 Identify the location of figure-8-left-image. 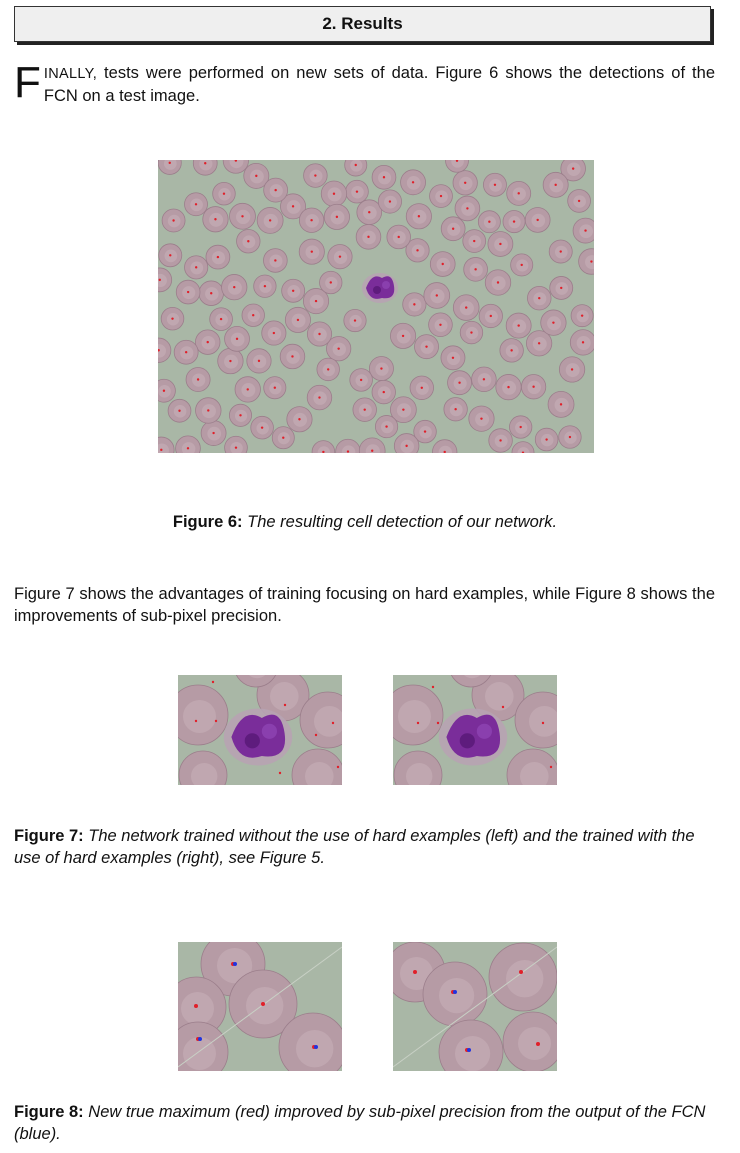
(260, 1006).